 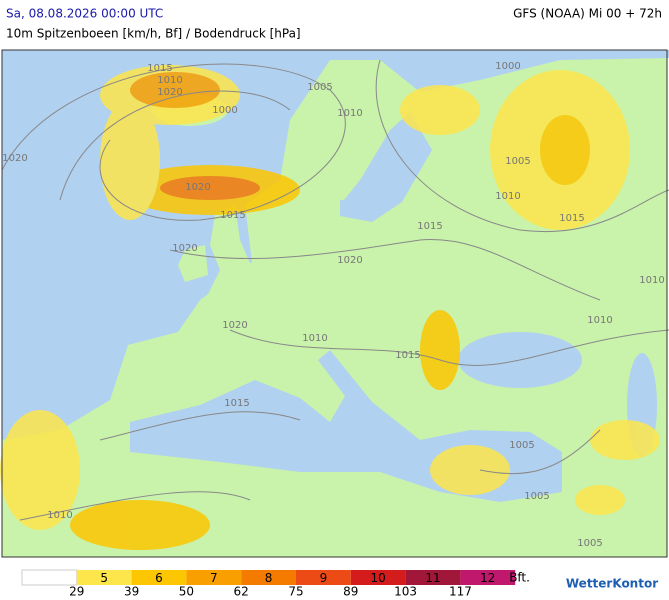 What do you see at coordinates (386, 167) in the screenshot?
I see `baltic-sea` at bounding box center [386, 167].